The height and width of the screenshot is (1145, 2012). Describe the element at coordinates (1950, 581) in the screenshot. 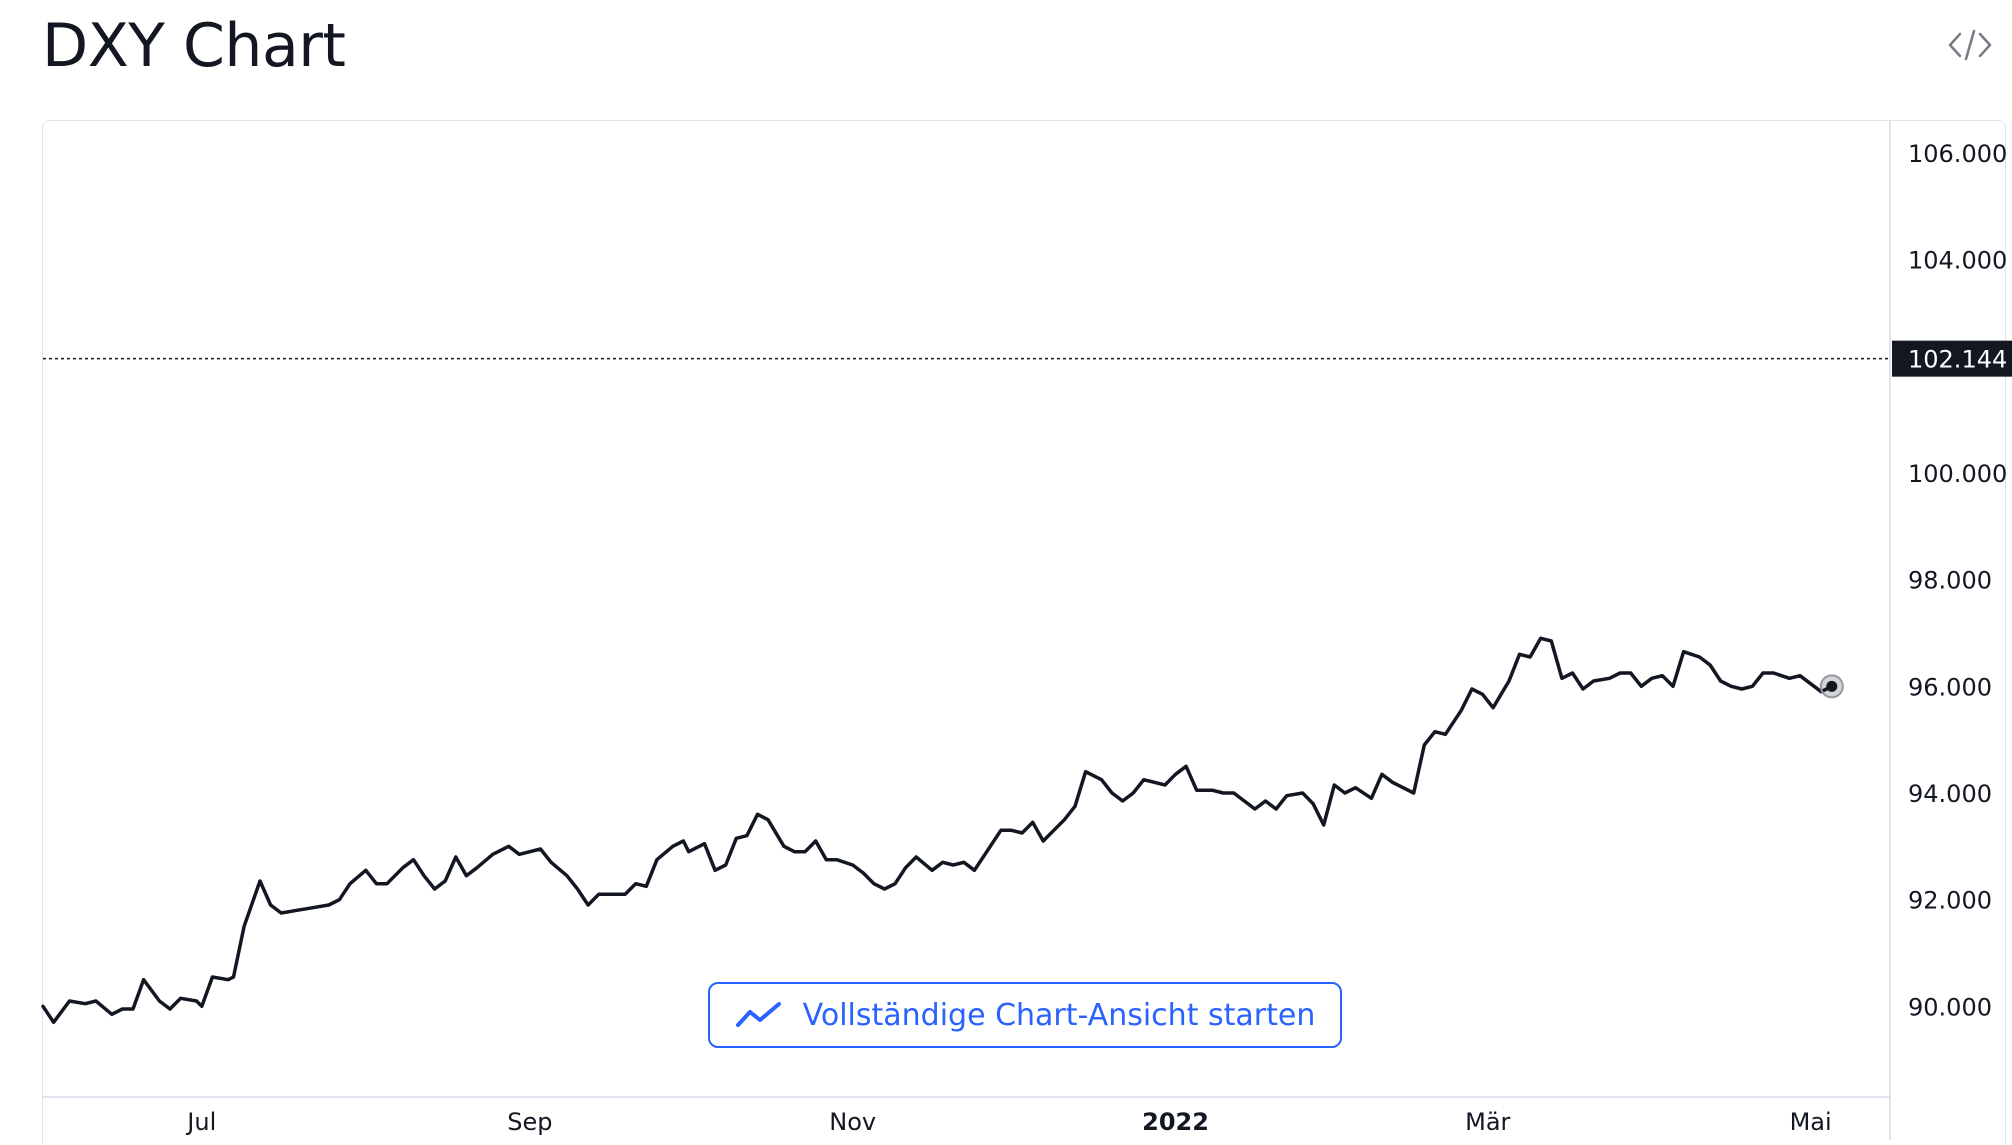

I see `y-tick-label: 98.000` at that location.